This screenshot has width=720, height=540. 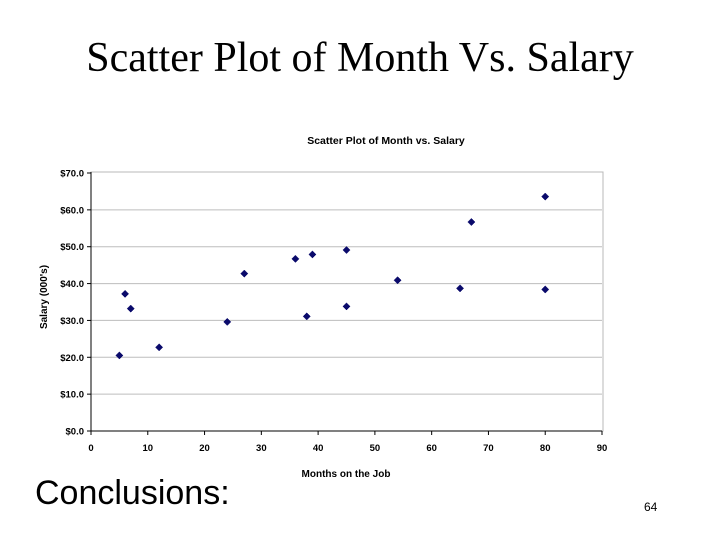 What do you see at coordinates (204, 448) in the screenshot?
I see `x-tick-label: 20` at bounding box center [204, 448].